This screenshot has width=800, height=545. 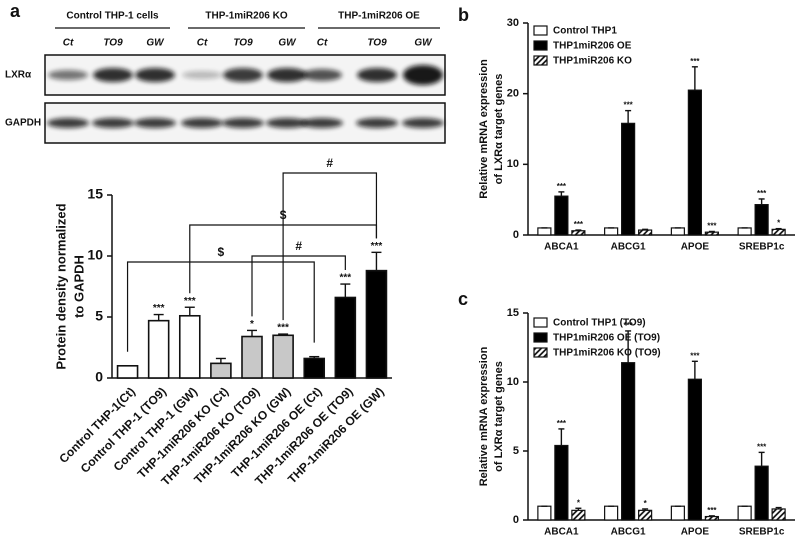 What do you see at coordinates (597, 353) in the screenshot?
I see `legend-entry: THP1miR206 KO (TO9)` at bounding box center [597, 353].